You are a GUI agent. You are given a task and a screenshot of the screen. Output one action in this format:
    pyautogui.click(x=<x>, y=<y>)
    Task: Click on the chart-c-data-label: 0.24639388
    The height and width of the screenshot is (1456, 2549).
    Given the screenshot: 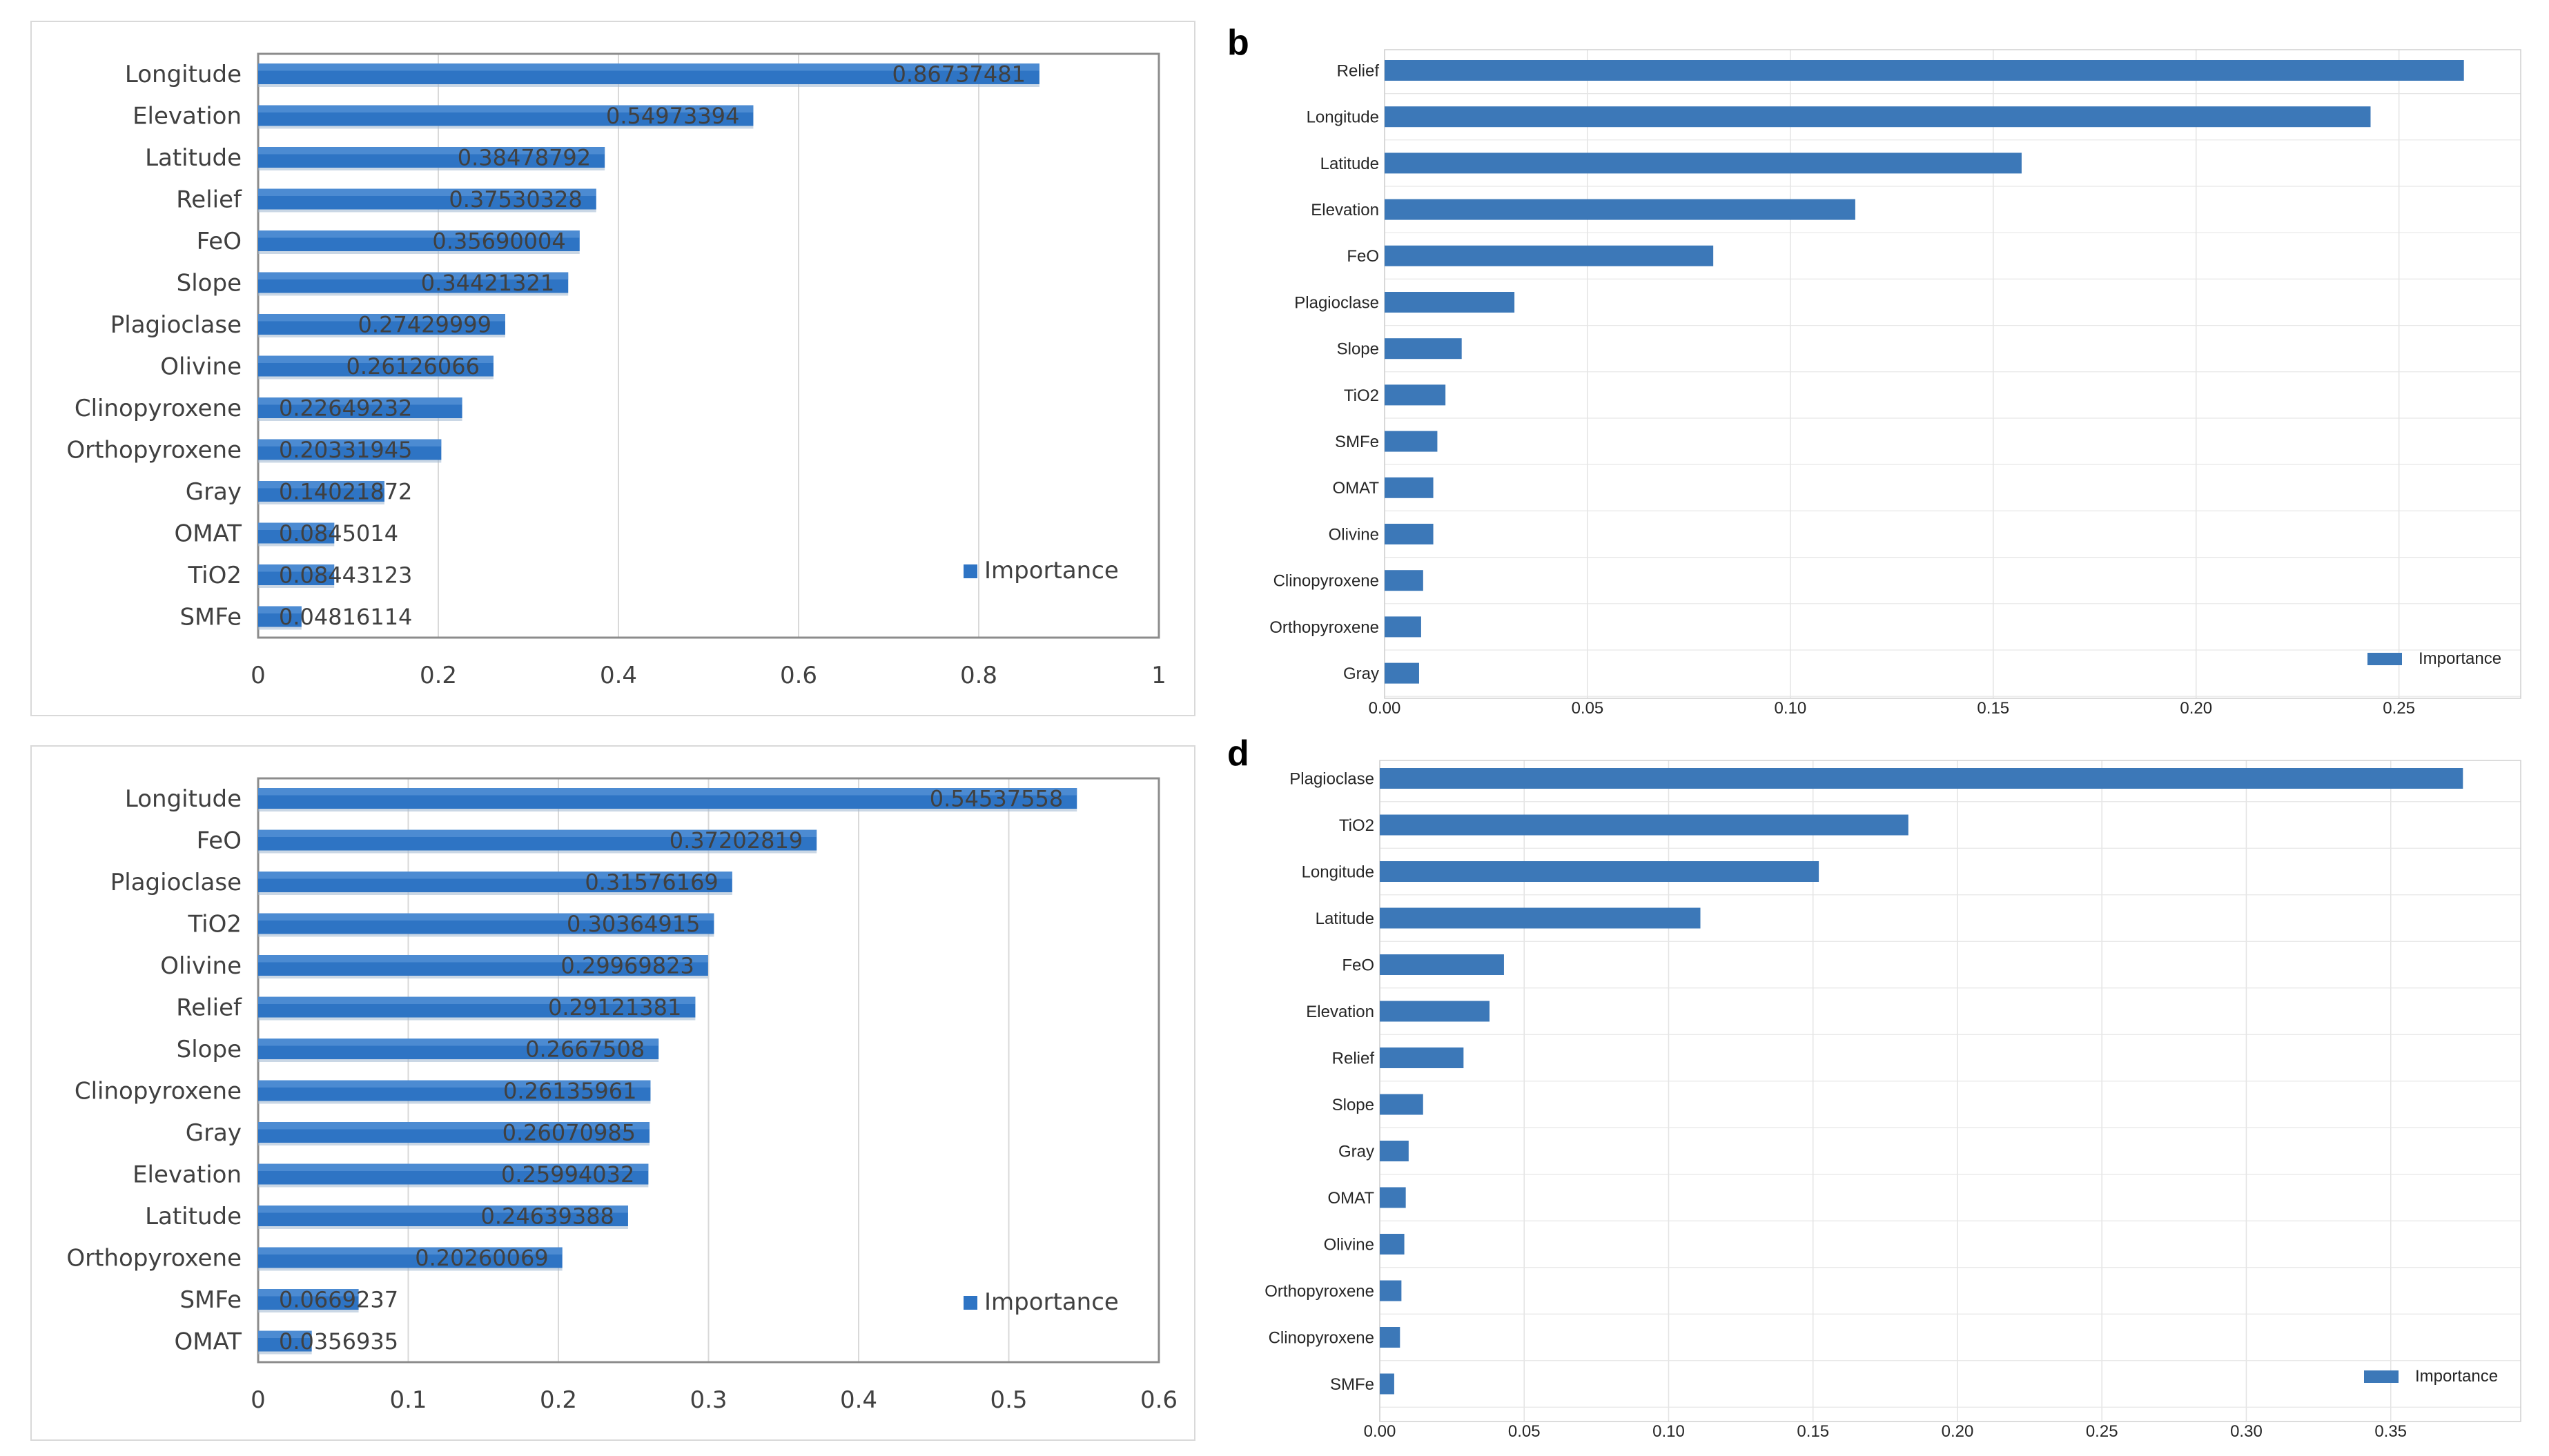 What is the action you would take?
    pyautogui.click(x=547, y=1216)
    